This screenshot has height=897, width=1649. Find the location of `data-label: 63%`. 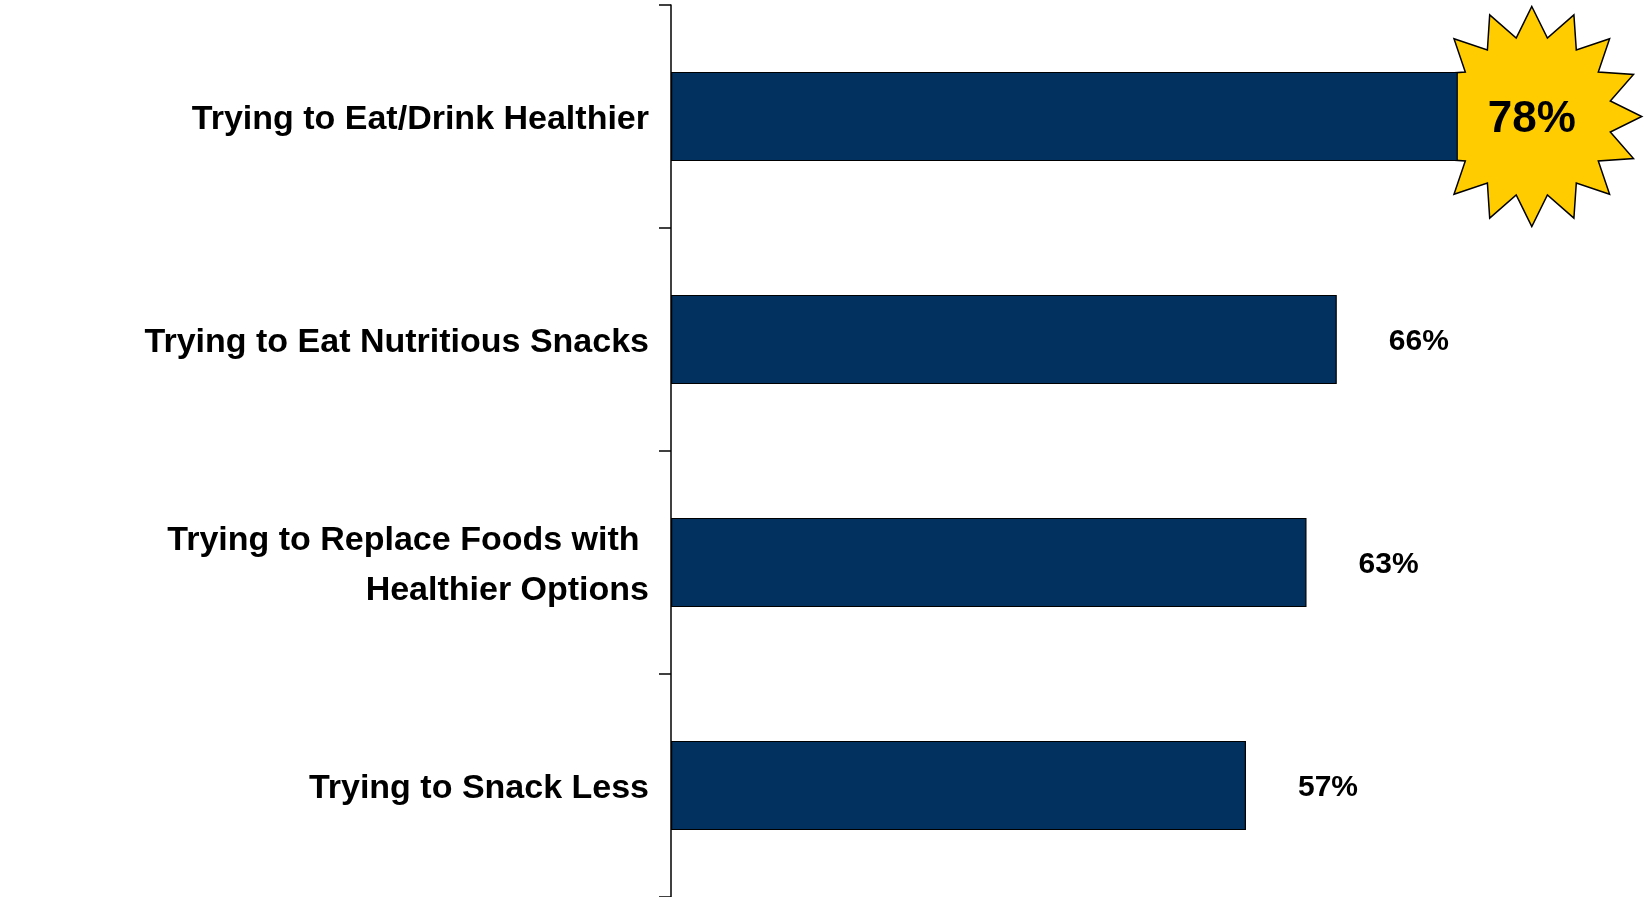

data-label: 63% is located at coordinates (1388, 562).